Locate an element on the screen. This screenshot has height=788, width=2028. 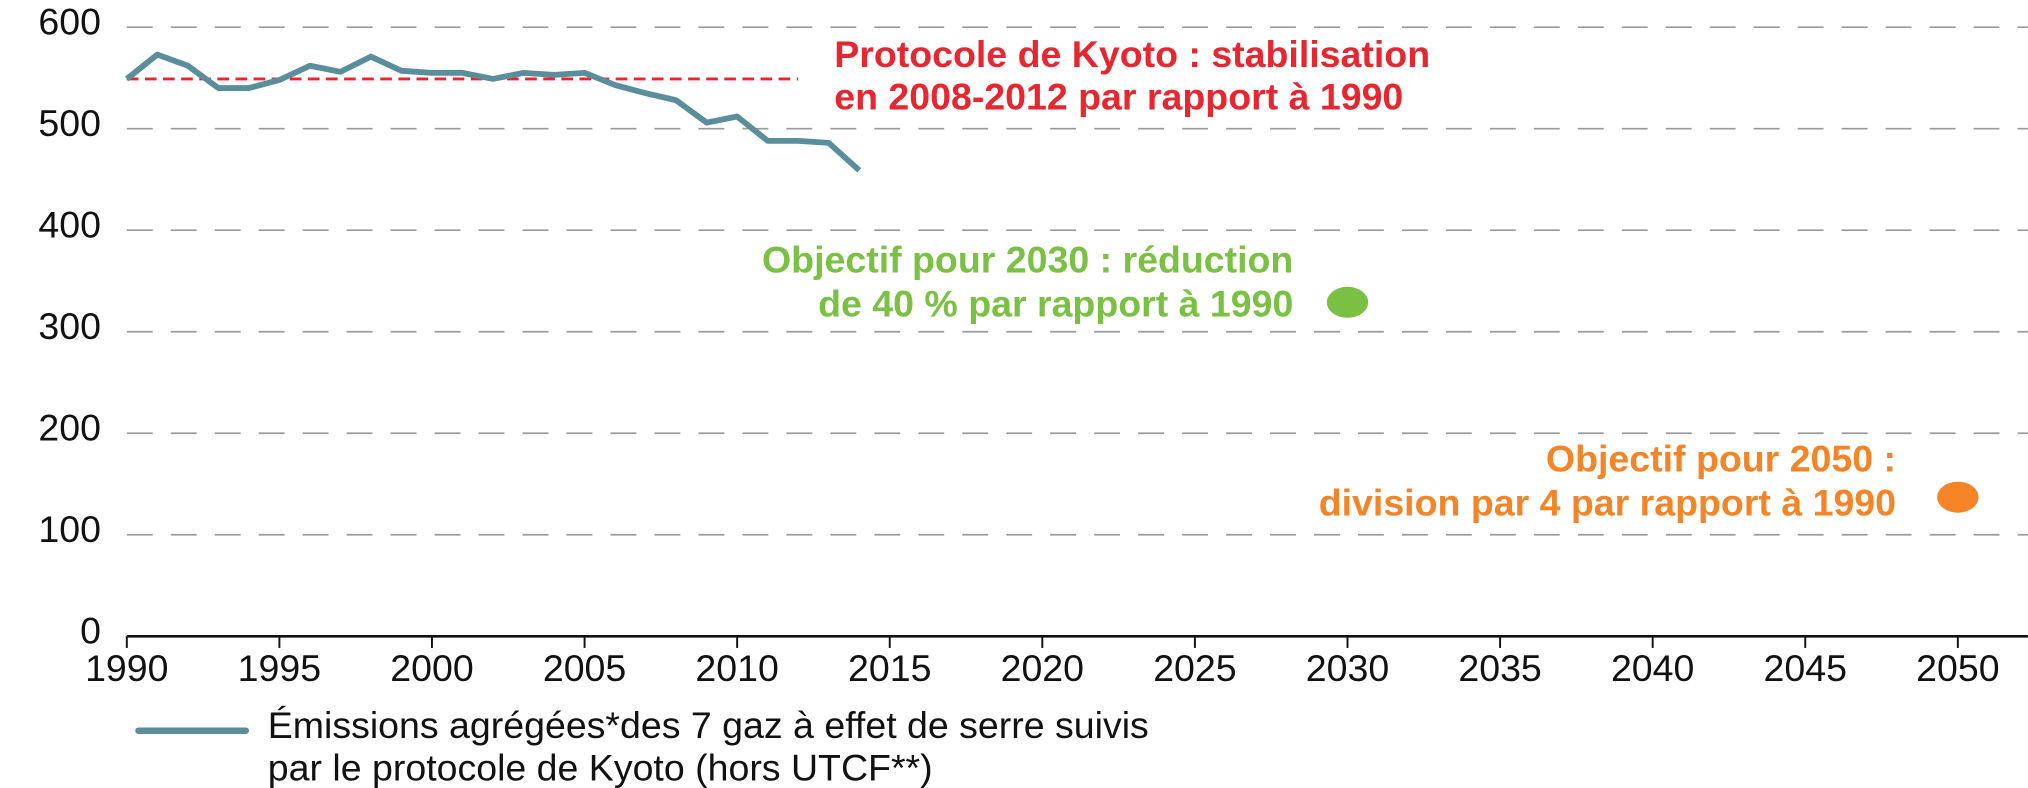
x-tick-label: 2050 is located at coordinates (1957, 668).